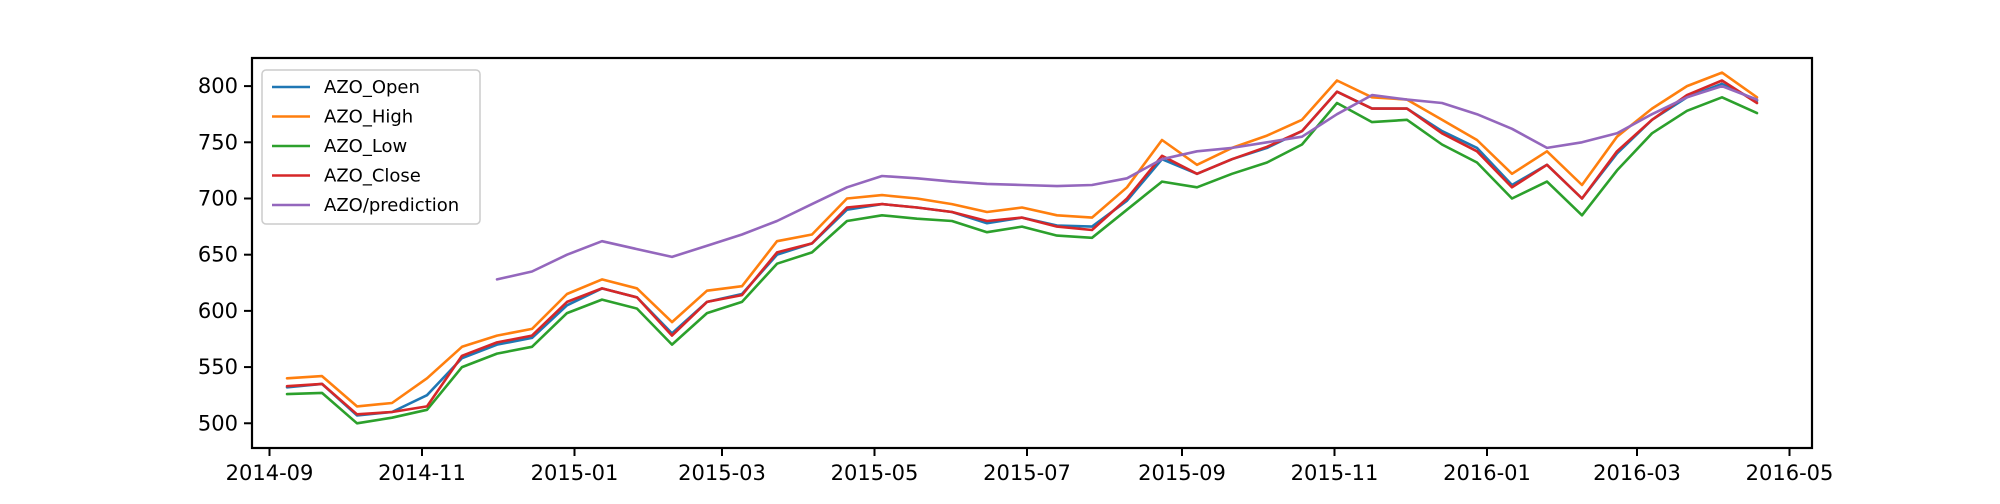  Describe the element at coordinates (218, 367) in the screenshot. I see `y-tick-label: 550` at that location.